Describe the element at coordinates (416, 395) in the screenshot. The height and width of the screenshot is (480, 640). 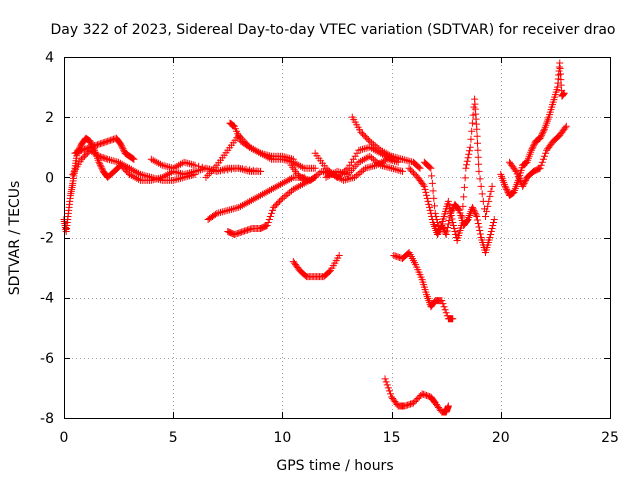
I see `series-track-o` at that location.